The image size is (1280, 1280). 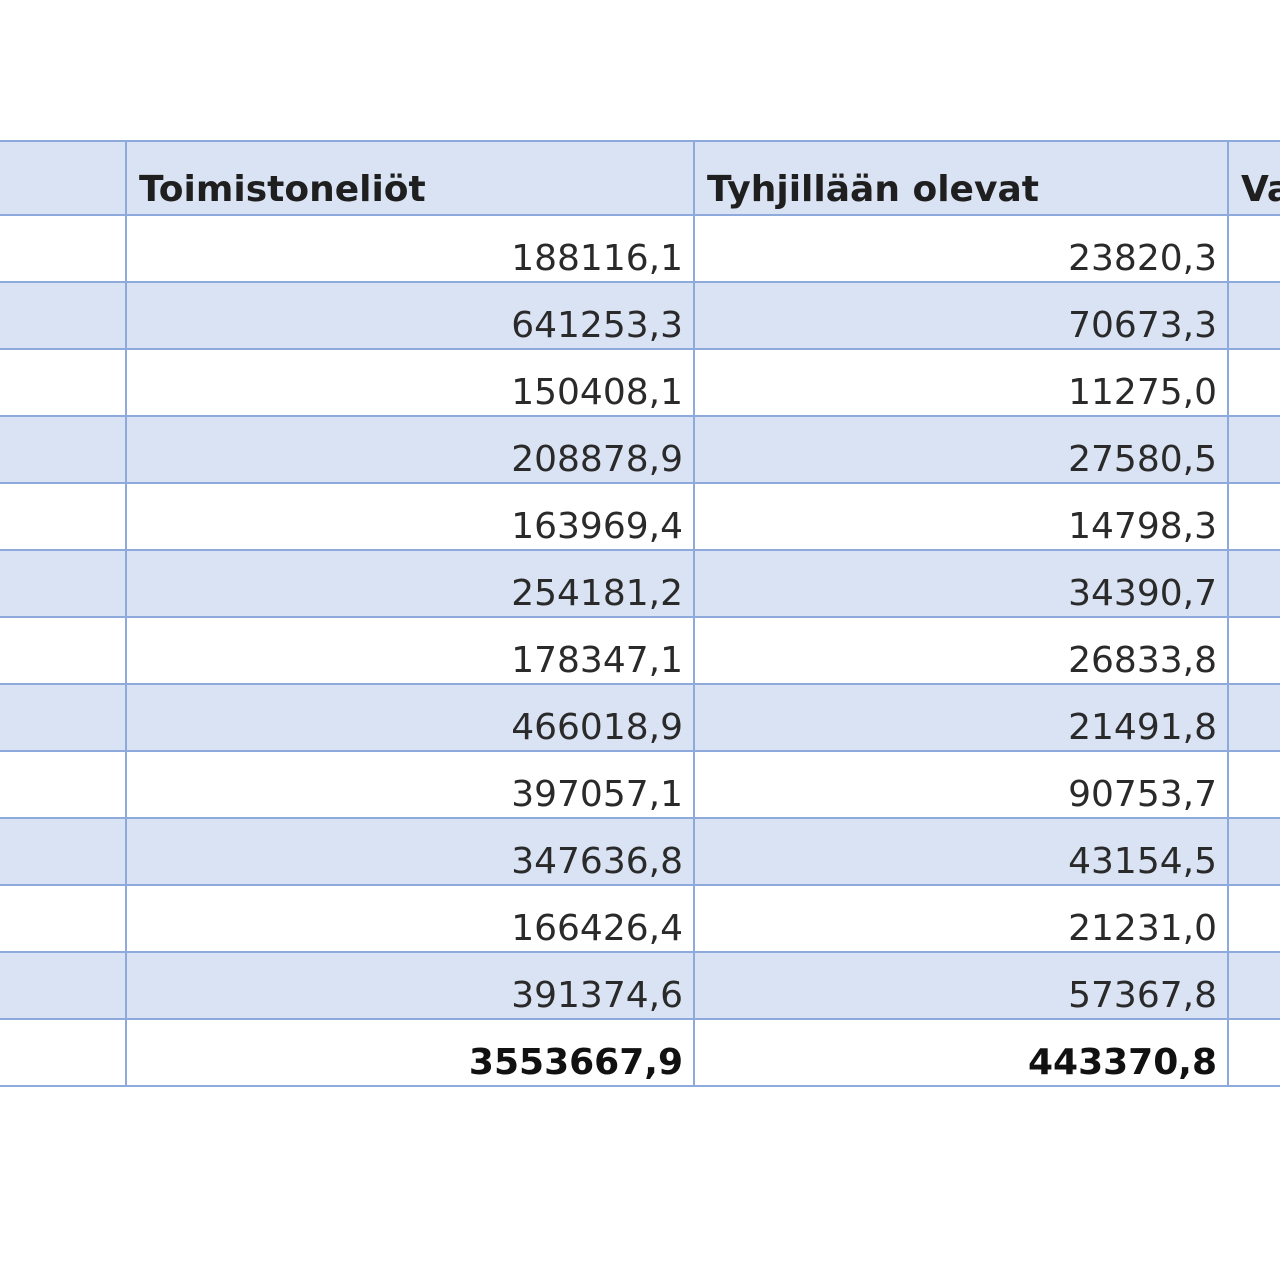 I want to click on header-cell-va: Va, so click(x=1253, y=178).